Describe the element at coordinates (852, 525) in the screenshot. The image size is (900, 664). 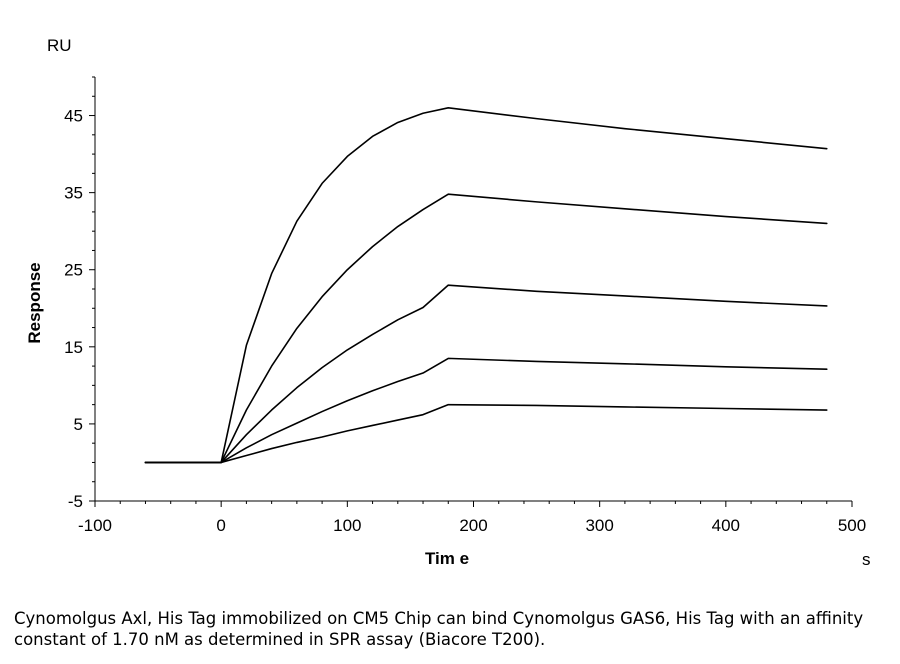
I see `x-tick-label: 500` at that location.